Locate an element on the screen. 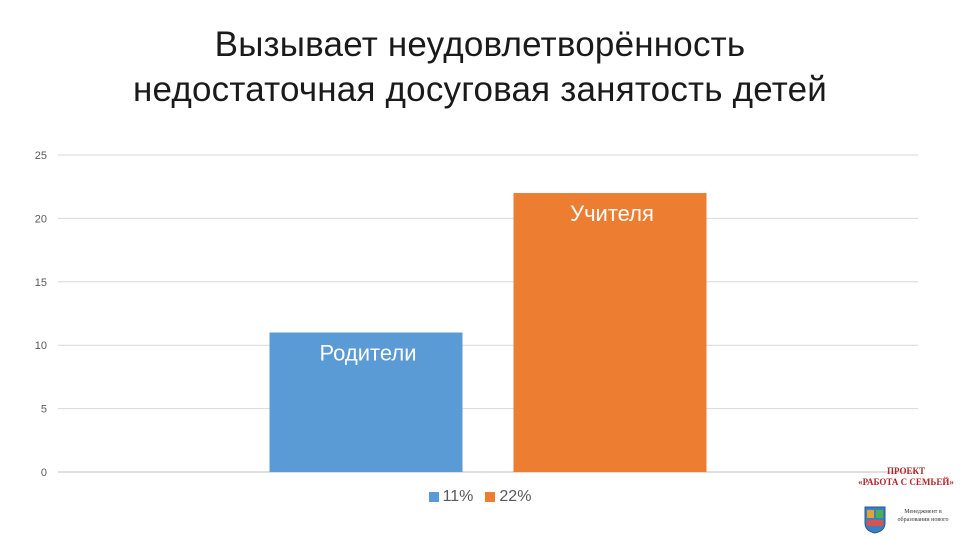  y-tick-label-5: 5 is located at coordinates (44, 410).